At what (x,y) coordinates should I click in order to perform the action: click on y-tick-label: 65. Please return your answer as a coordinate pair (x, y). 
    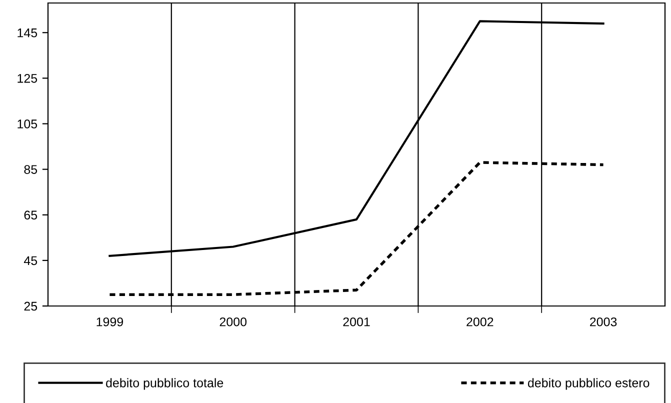
    Looking at the image, I should click on (31, 215).